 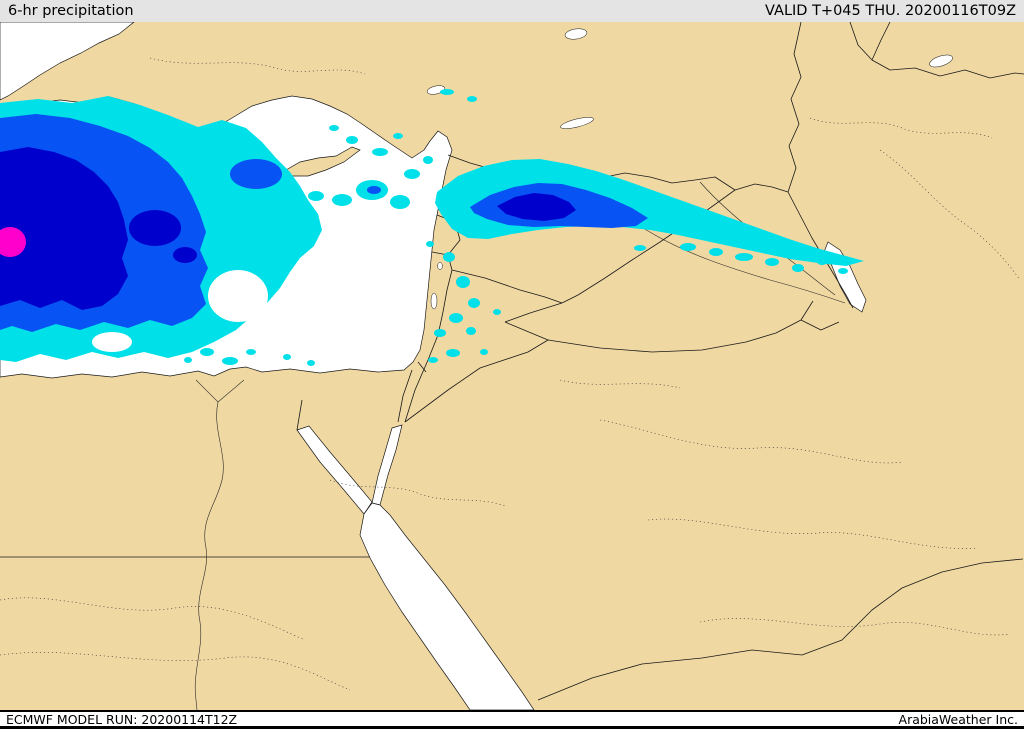 I want to click on precip-extreme-spot, so click(x=13, y=242).